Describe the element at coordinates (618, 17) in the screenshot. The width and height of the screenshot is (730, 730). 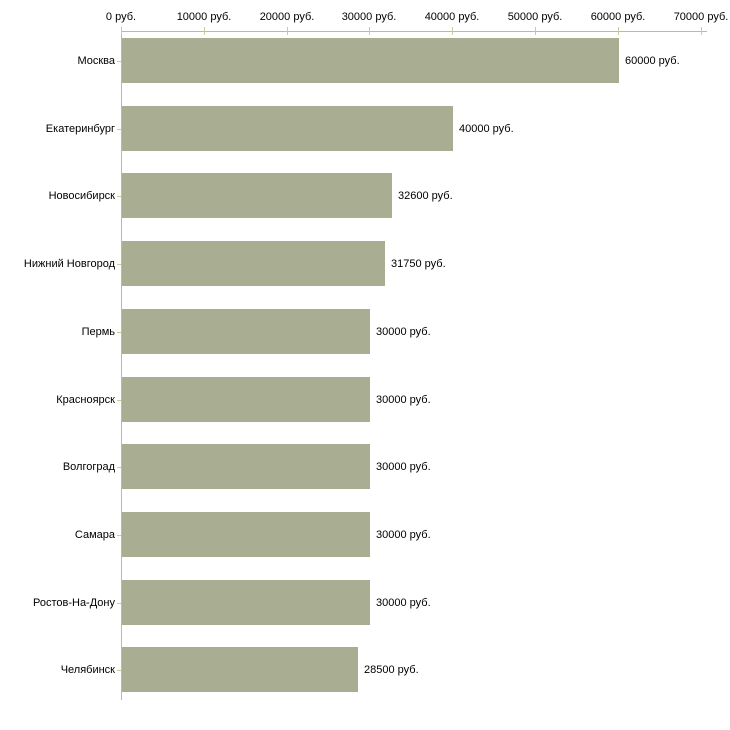
I see `x-tick-label: 60000 руб.` at that location.